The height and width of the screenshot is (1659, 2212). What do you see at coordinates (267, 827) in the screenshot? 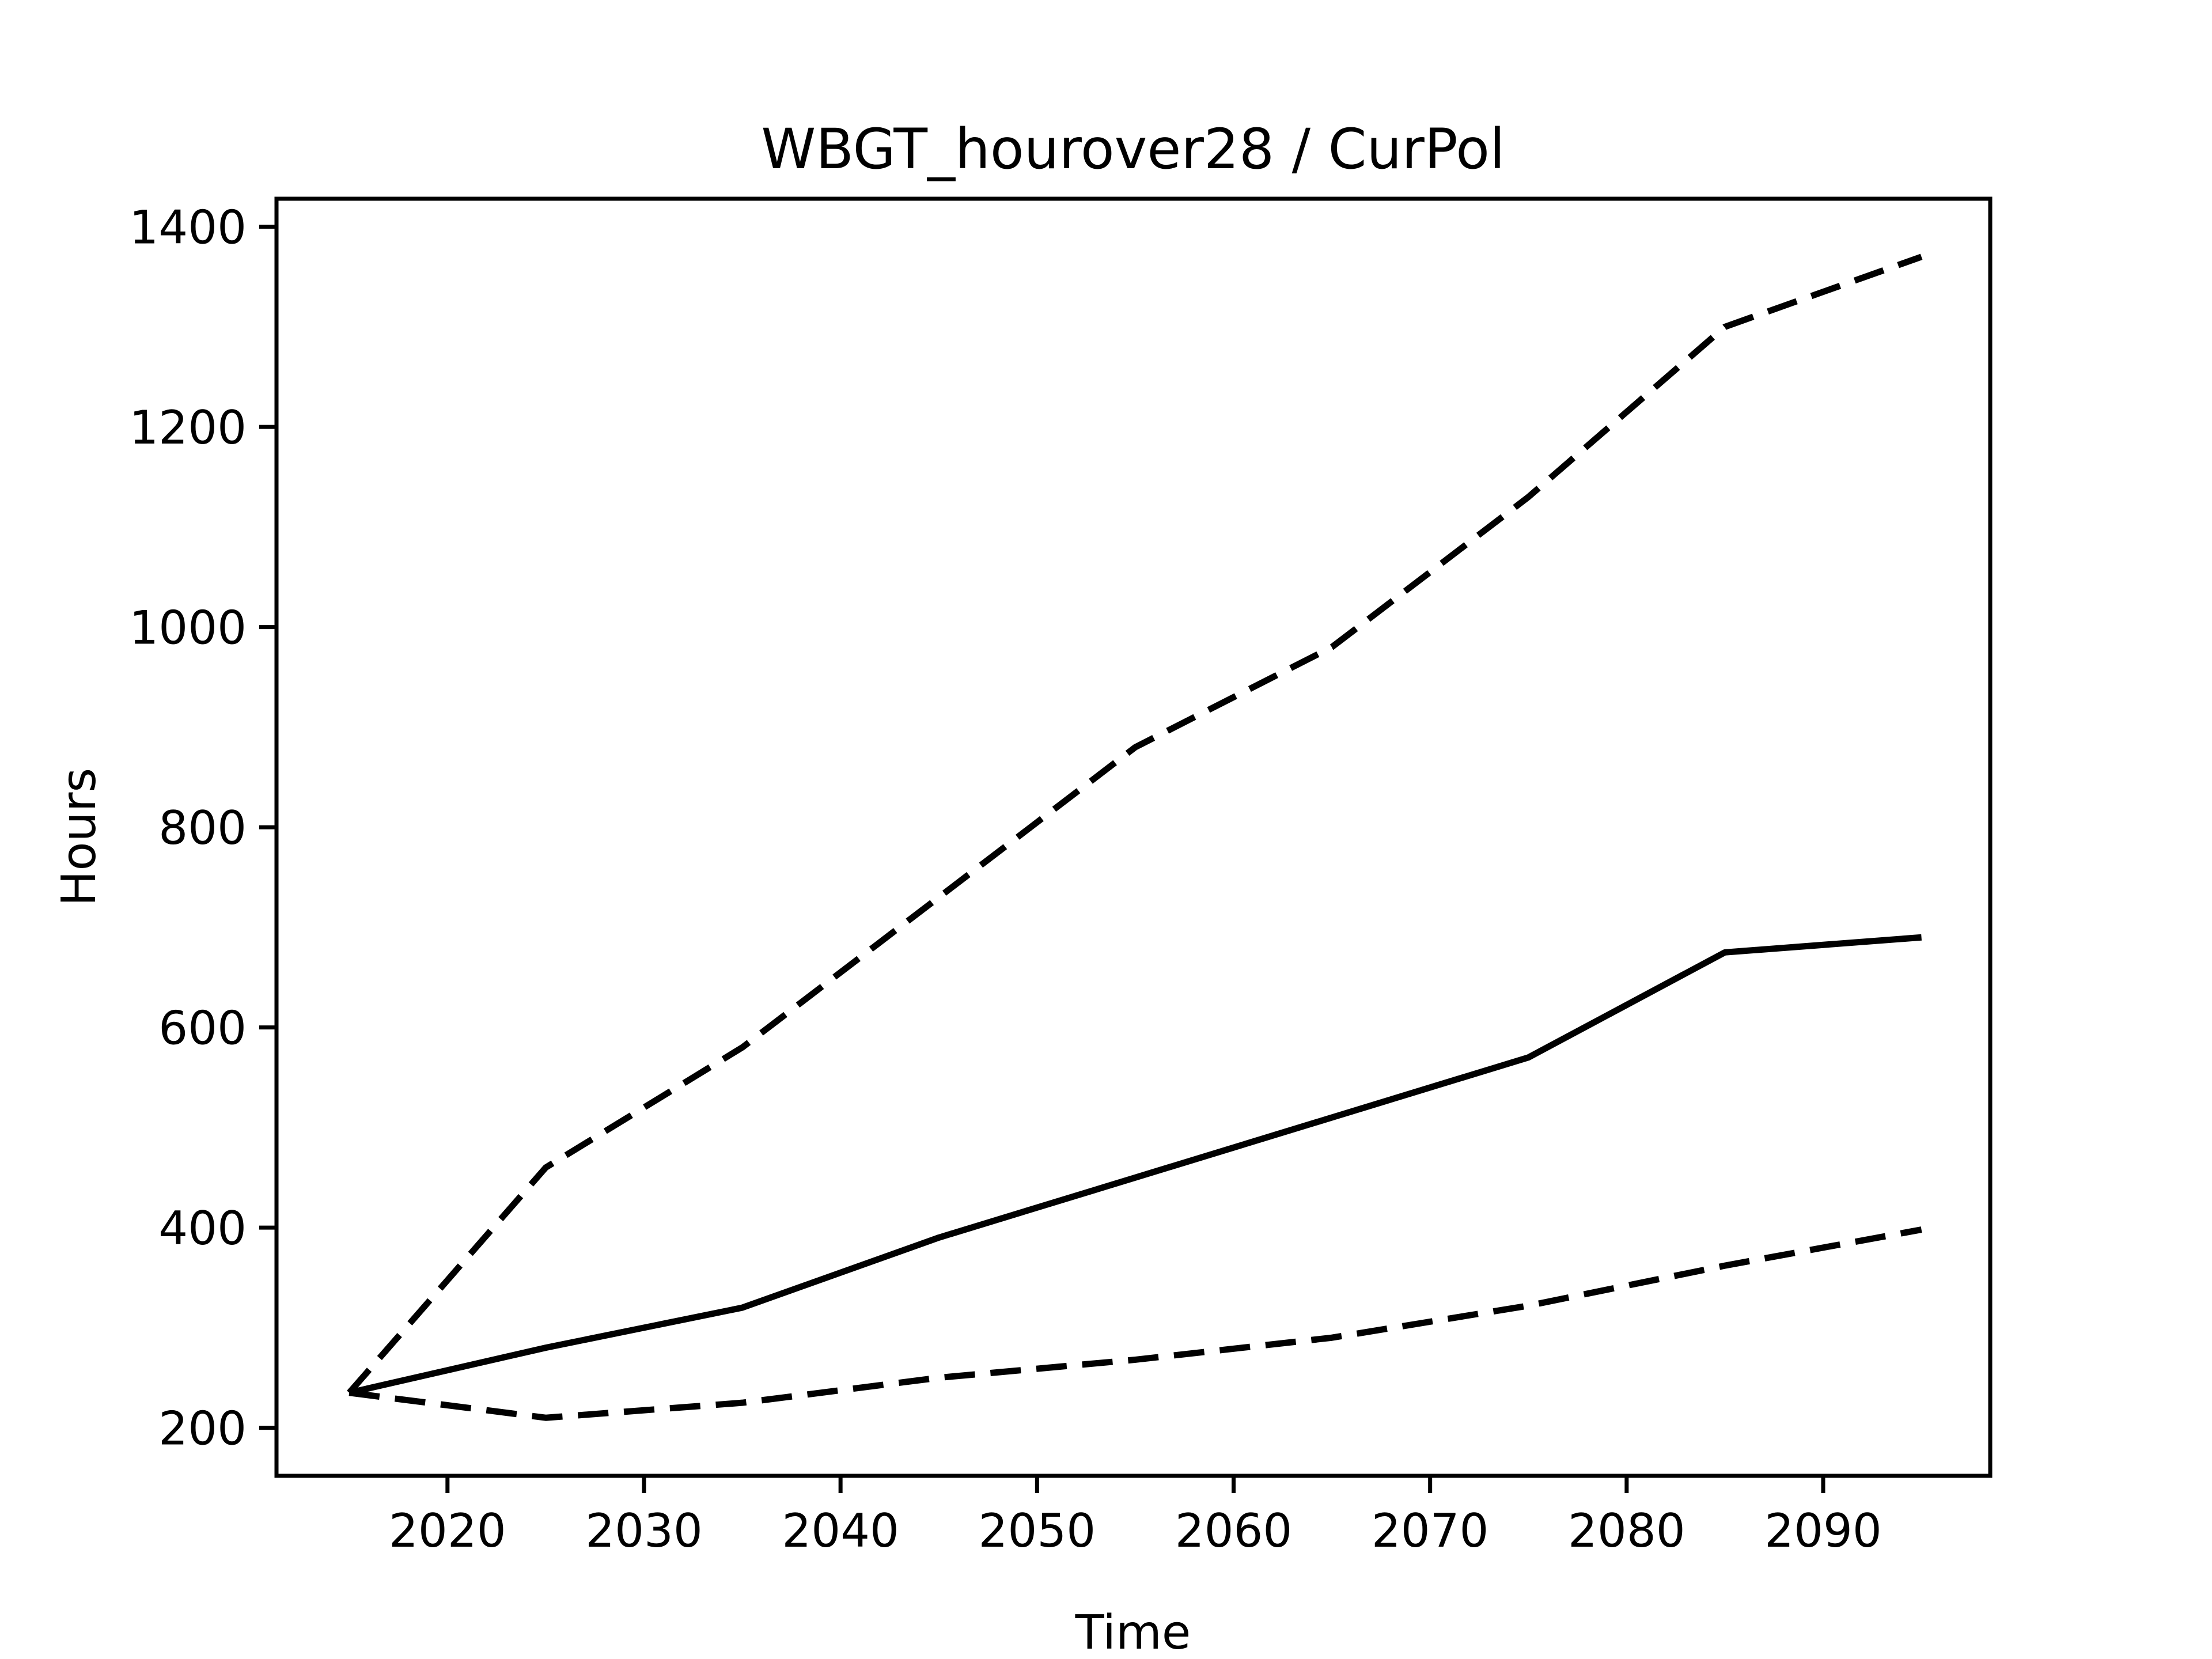
I see `y-axis-ticks` at bounding box center [267, 827].